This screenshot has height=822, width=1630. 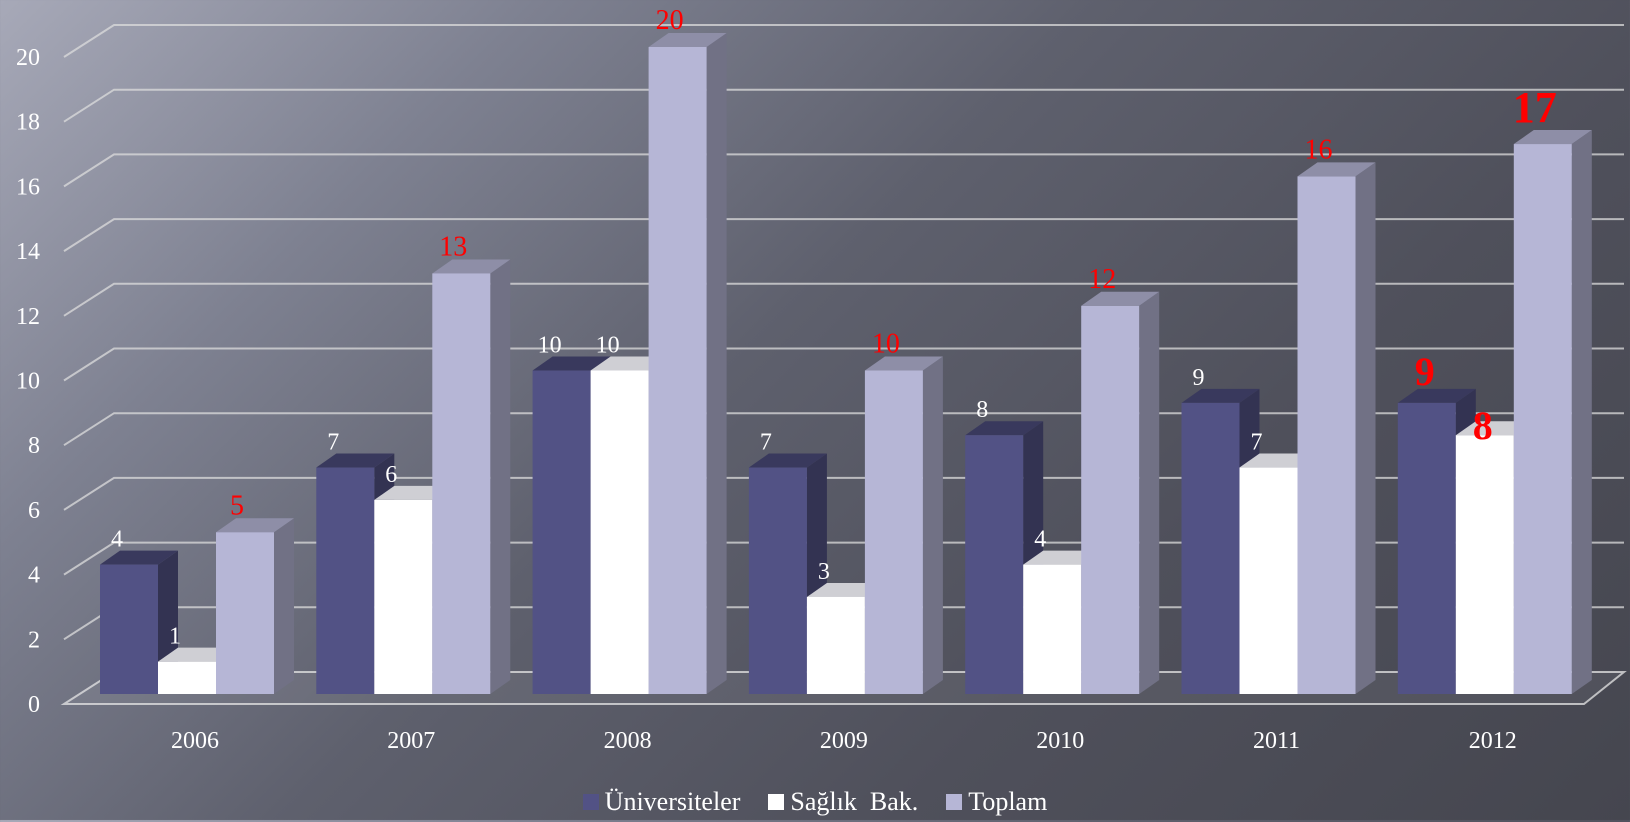 I want to click on legend: Üniversiteler Sağlık Bak. Toplam, so click(x=815, y=802).